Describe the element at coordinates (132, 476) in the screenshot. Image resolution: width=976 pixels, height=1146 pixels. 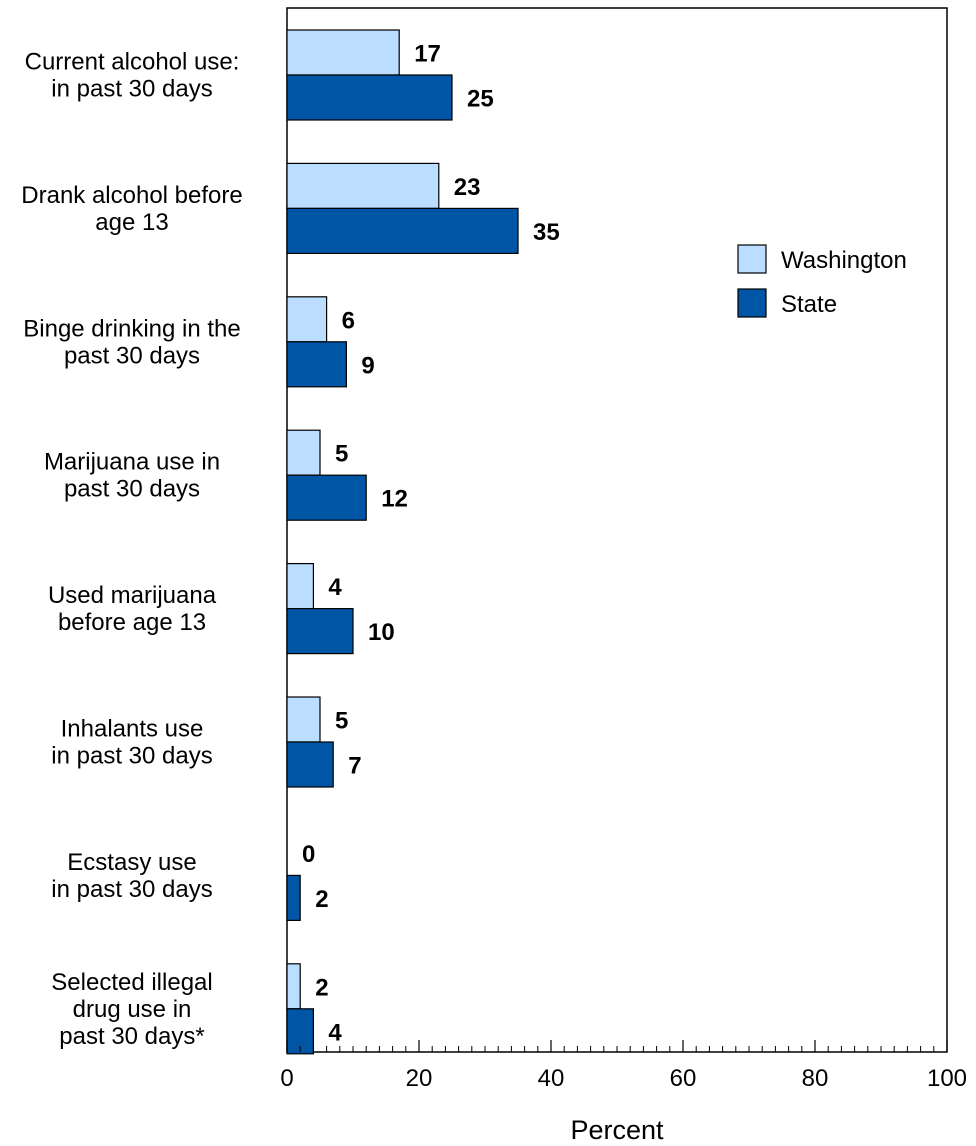
I see `category-label-3: Marijuana use in past 30 days` at that location.